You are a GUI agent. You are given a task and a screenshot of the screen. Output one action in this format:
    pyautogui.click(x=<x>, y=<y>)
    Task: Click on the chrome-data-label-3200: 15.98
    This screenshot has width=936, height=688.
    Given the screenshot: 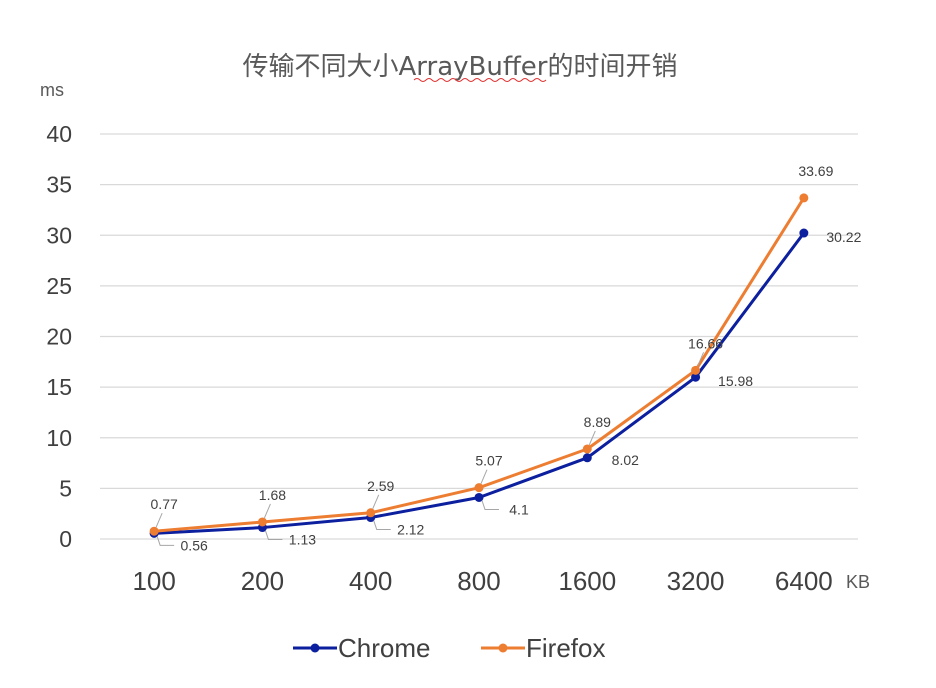 What is the action you would take?
    pyautogui.click(x=735, y=381)
    